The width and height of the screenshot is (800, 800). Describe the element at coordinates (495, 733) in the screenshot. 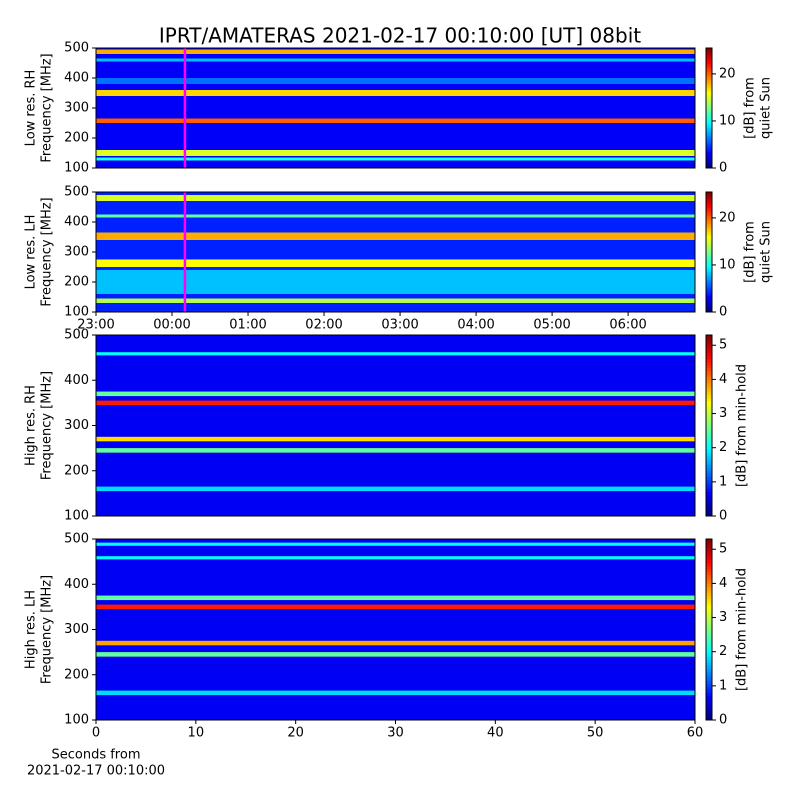

I see `x-tick-label: 40` at that location.